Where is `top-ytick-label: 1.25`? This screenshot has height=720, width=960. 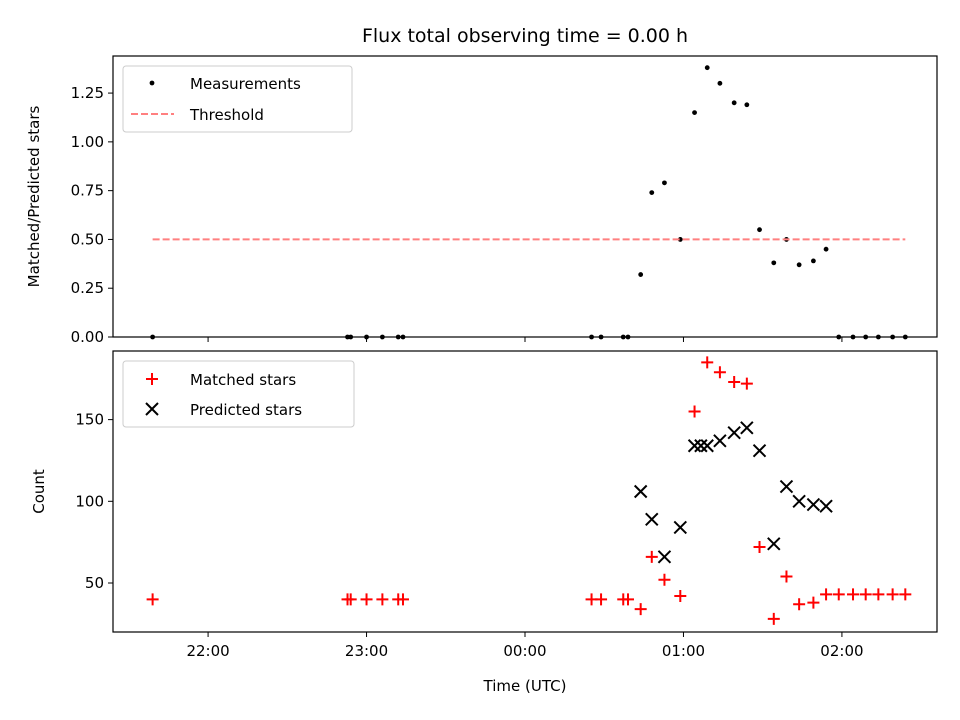 top-ytick-label: 1.25 is located at coordinates (87, 93).